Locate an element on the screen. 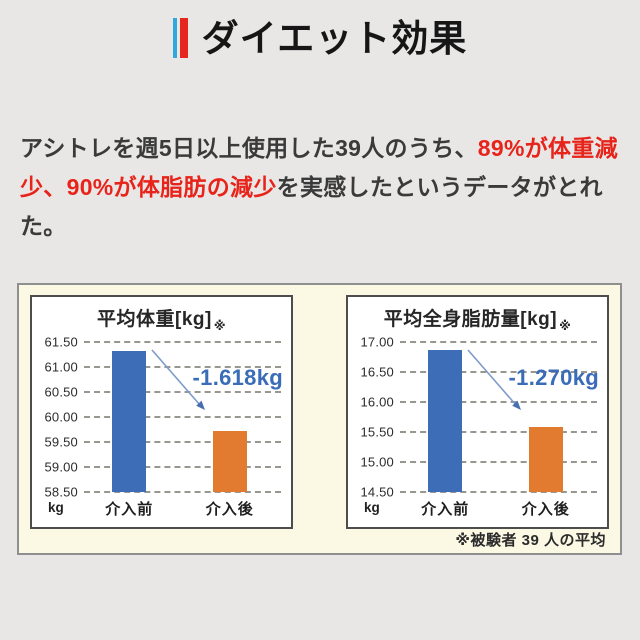  y-tick-label: 14.50 is located at coordinates (377, 492).